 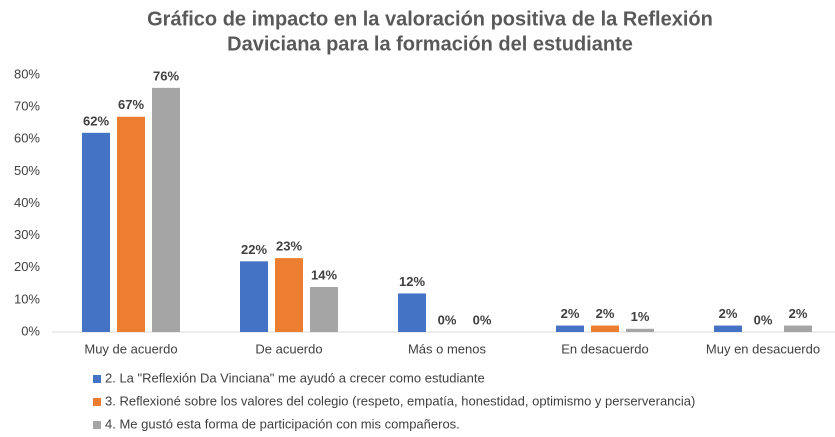 What do you see at coordinates (27, 170) in the screenshot?
I see `y-tick-label: 50%` at bounding box center [27, 170].